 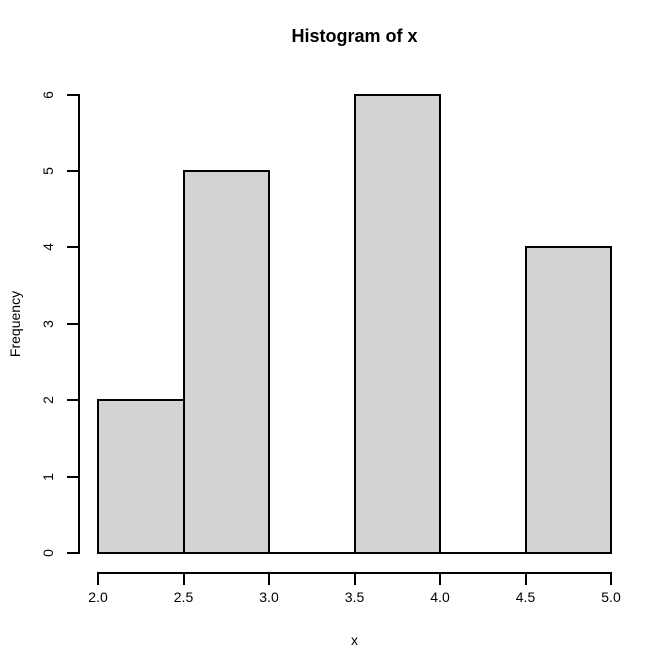 What do you see at coordinates (183, 597) in the screenshot?
I see `x-axis-tick-label: 2.5` at bounding box center [183, 597].